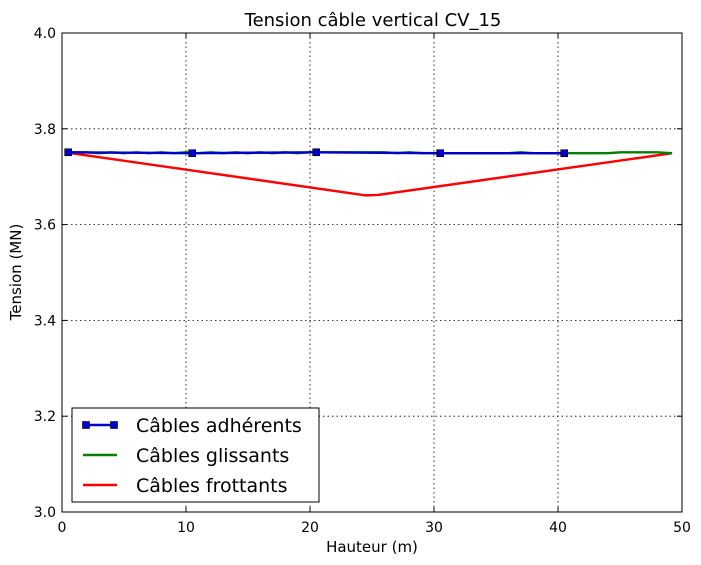  Describe the element at coordinates (45, 34) in the screenshot. I see `y-tick-label: 4.0` at that location.